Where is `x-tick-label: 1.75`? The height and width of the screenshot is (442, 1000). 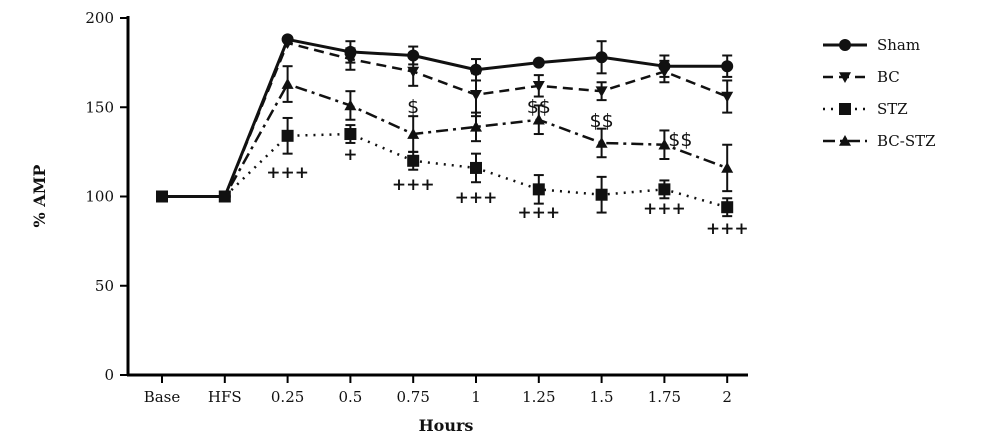
x-tick-label: 1.75 is located at coordinates (664, 397).